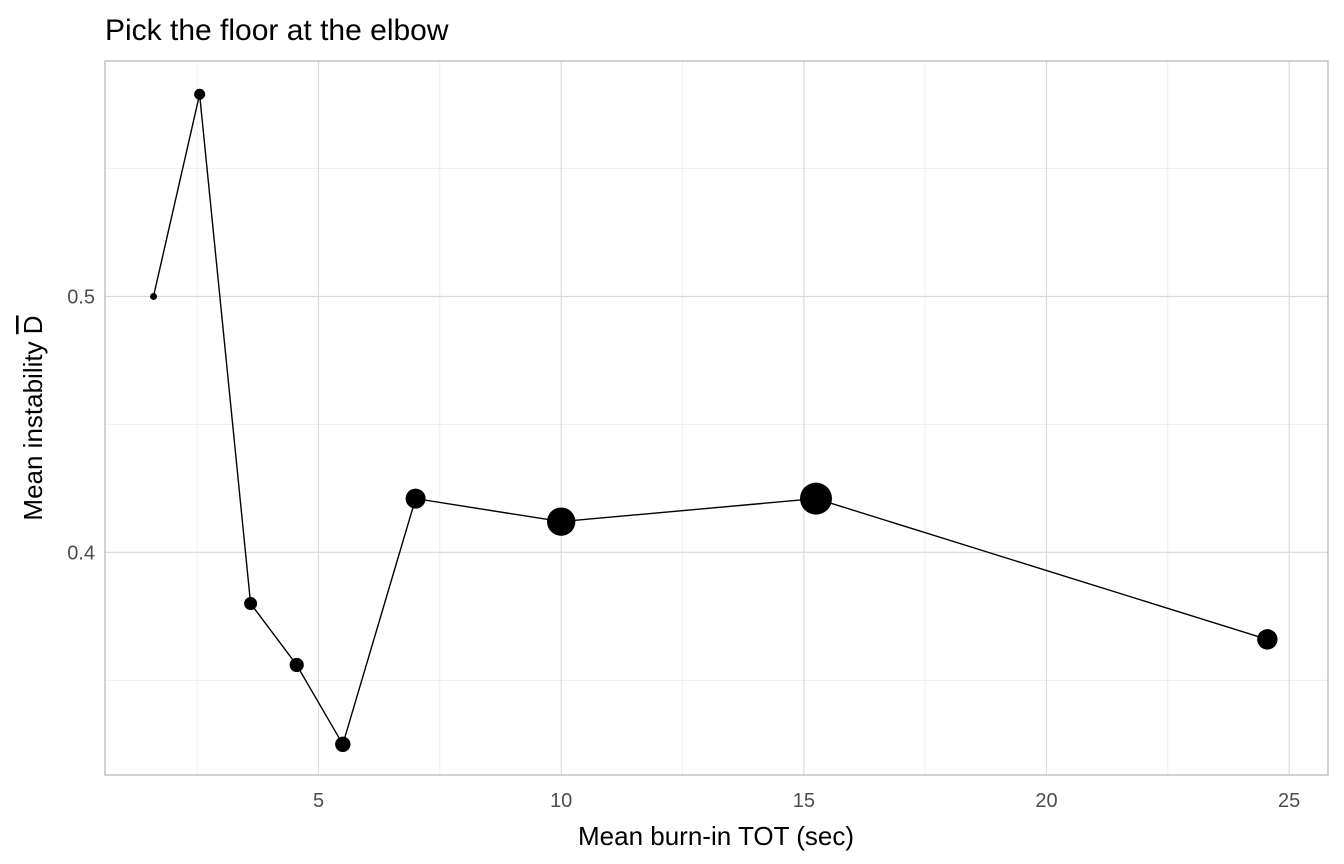  I want to click on x-axis-title: Mean burn-in TOT (sec), so click(716, 836).